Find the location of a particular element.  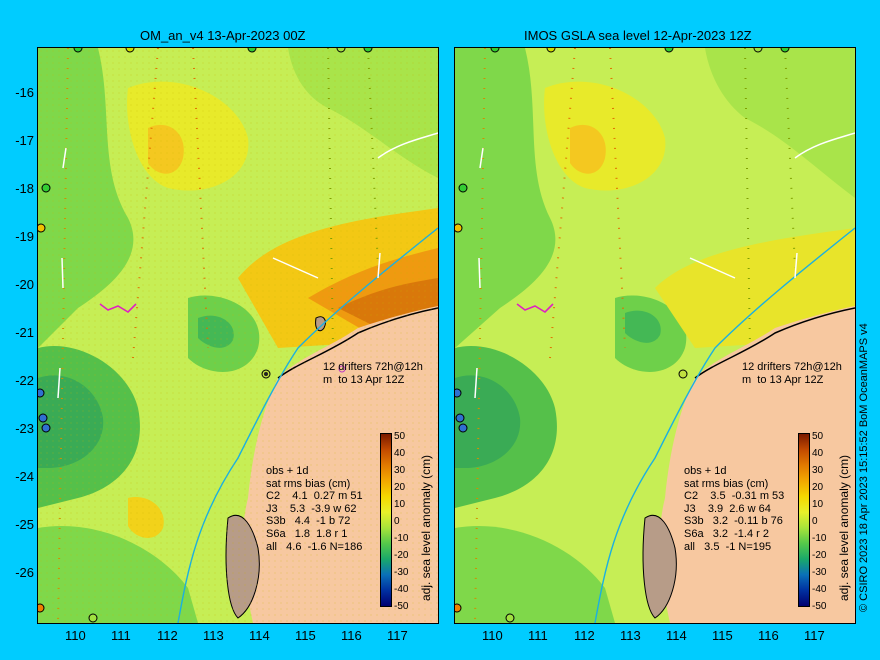

colorbar-left is located at coordinates (386, 520).